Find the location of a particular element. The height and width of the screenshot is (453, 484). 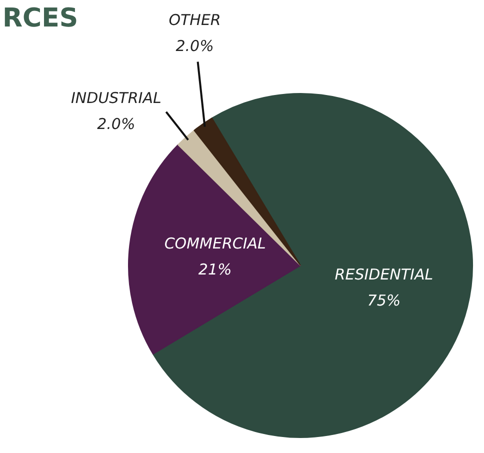

slice-label: RESIDENTIAL is located at coordinates (384, 274).